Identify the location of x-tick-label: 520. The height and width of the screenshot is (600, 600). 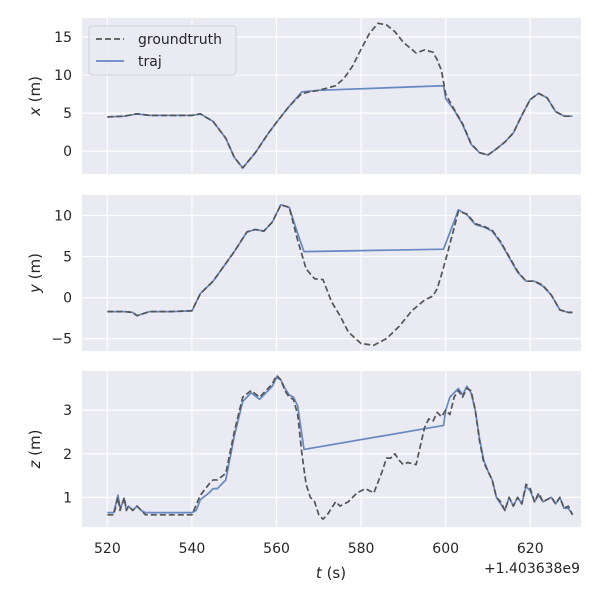
(107, 549).